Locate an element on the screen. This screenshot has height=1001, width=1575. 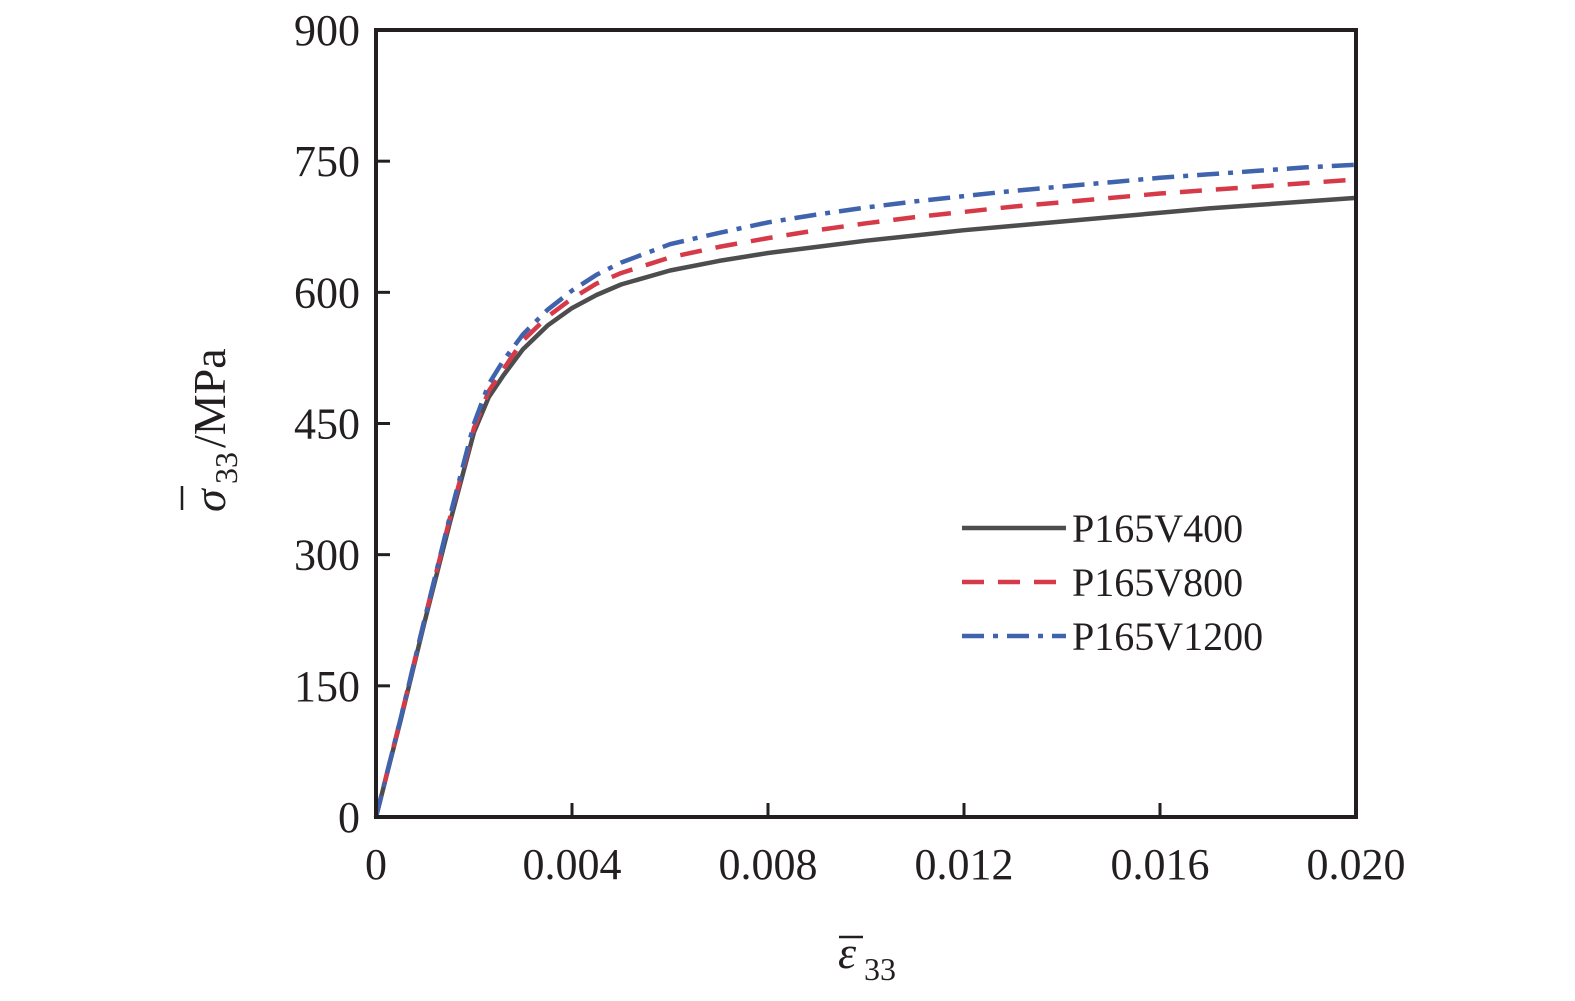
x-tick-label: 0.008 is located at coordinates (768, 864).